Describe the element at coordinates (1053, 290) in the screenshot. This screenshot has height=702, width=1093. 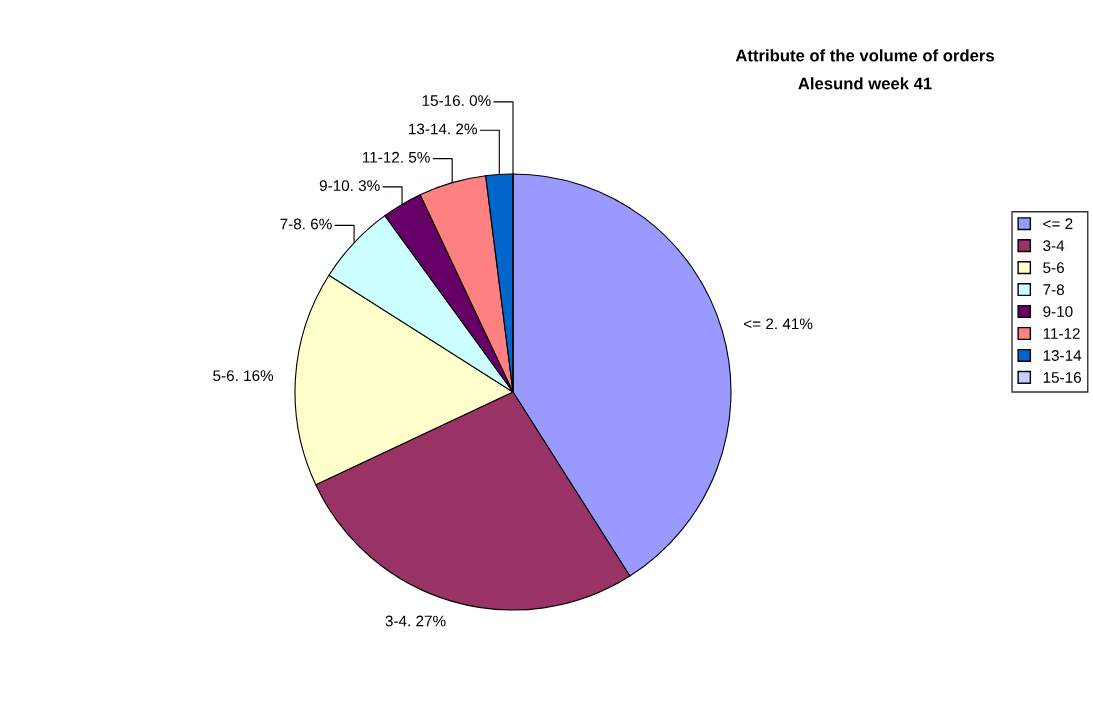
I see `legend-label: 7-8` at that location.